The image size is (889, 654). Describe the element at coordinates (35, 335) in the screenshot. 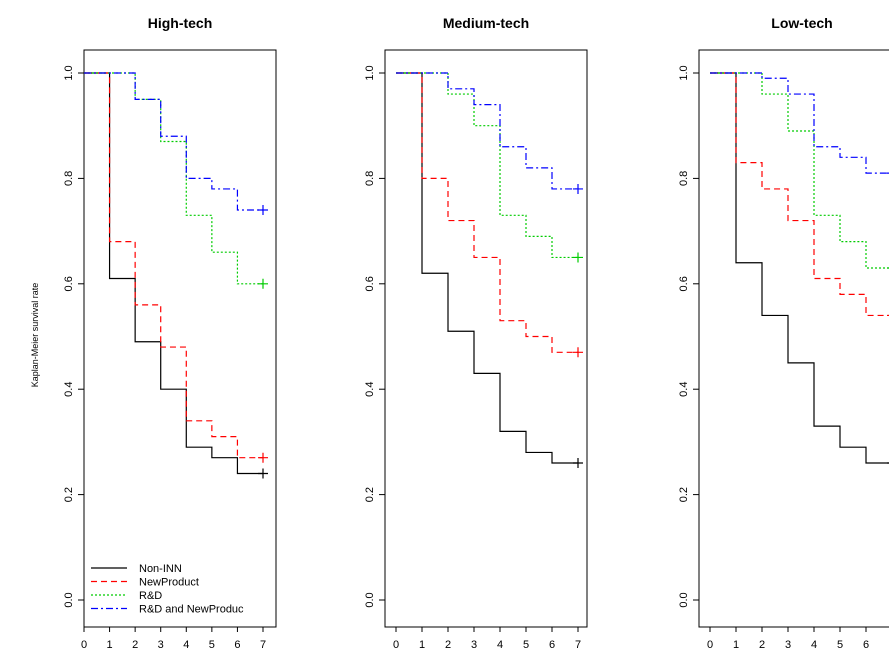

I see `figure-y-axis-label: Kaplan-Meier survival rate` at that location.